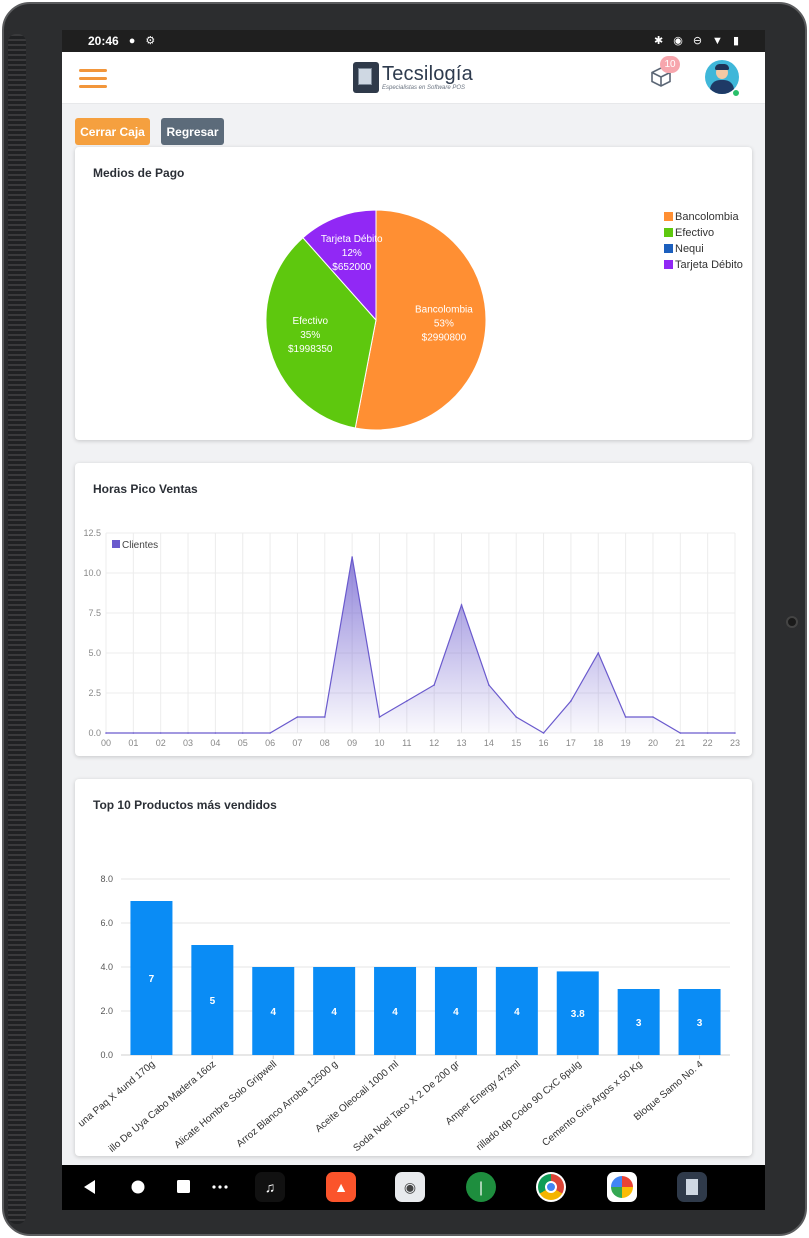  Describe the element at coordinates (310, 335) in the screenshot. I see `pie-slice-label: 35%` at that location.